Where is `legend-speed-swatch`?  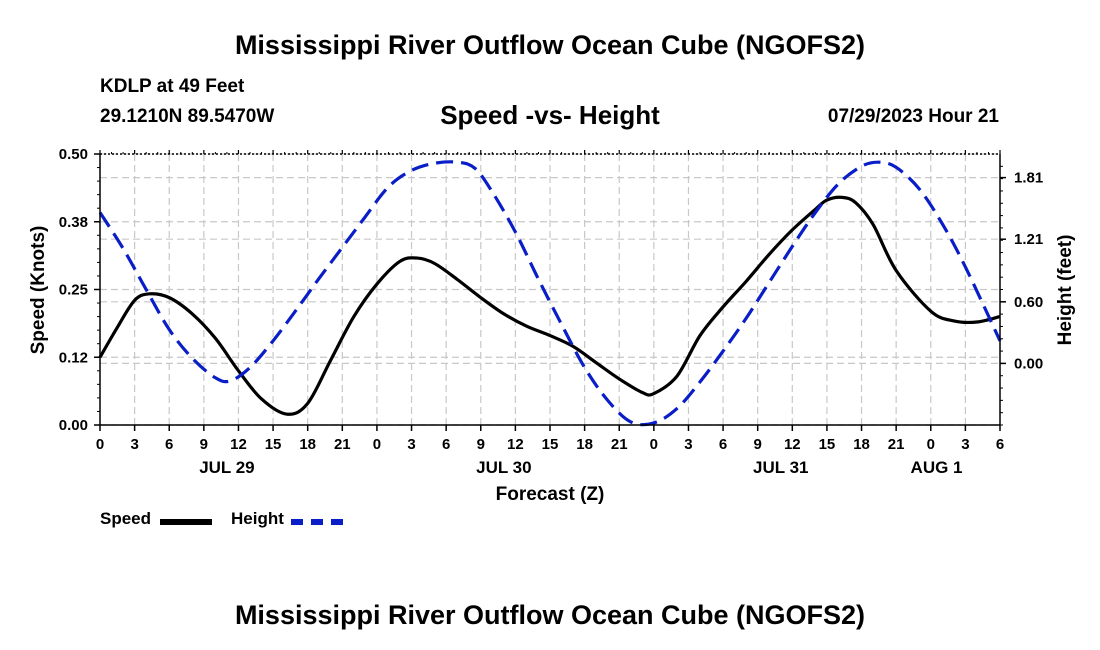
legend-speed-swatch is located at coordinates (186, 522).